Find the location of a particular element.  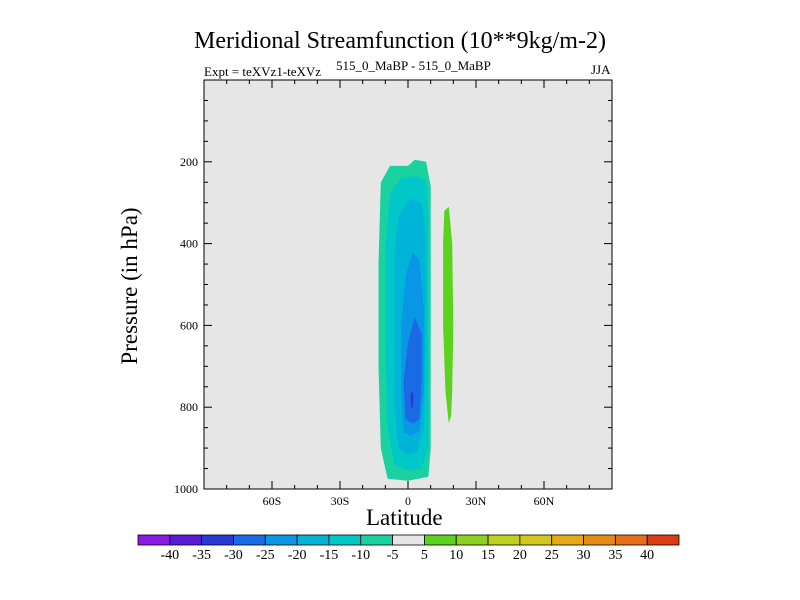

x-tick-label: 30S is located at coordinates (340, 501).